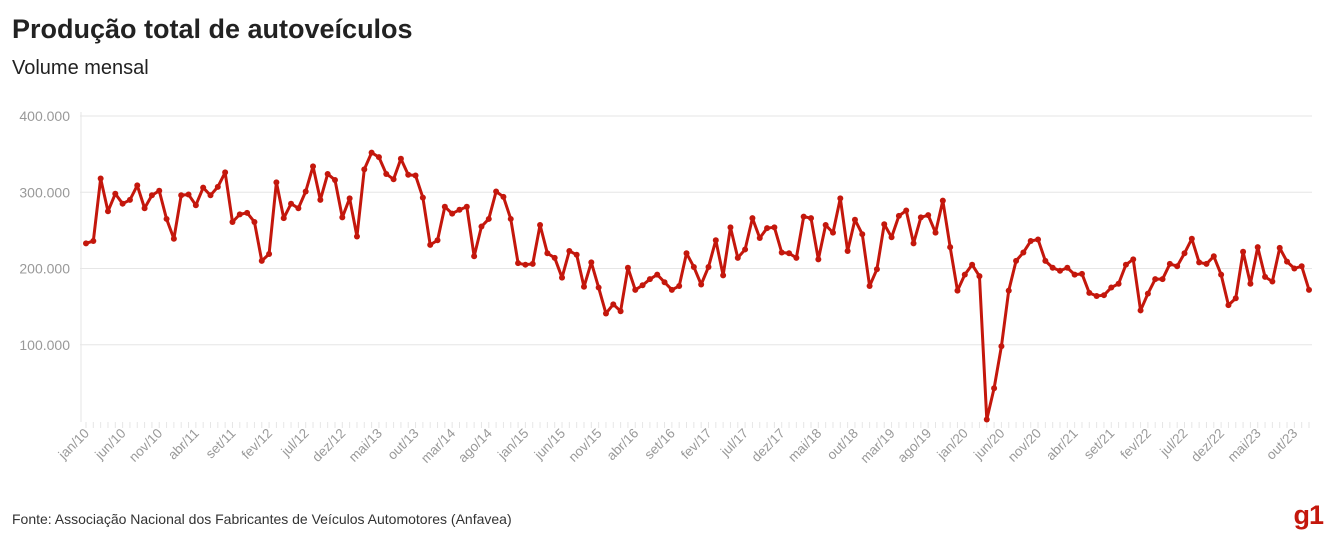 The image size is (1333, 541). I want to click on y-tick-label: 400.000, so click(44, 116).